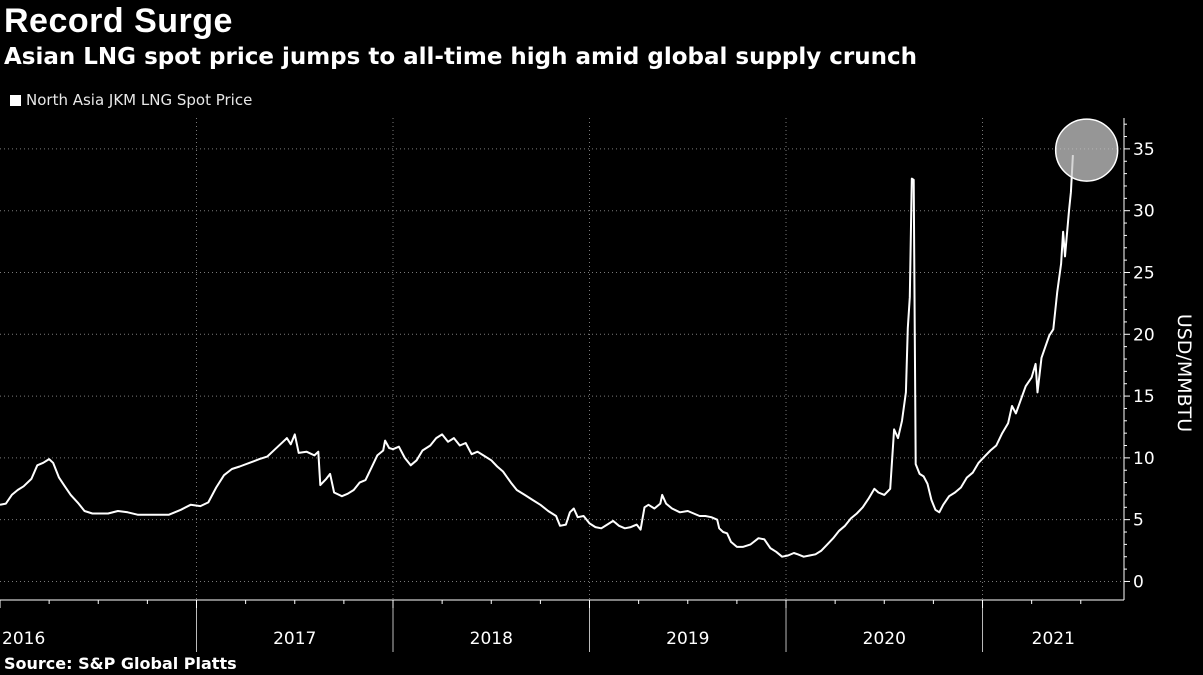 This screenshot has width=1203, height=675. Describe the element at coordinates (1144, 397) in the screenshot. I see `y-tick-label-15: 15` at that location.